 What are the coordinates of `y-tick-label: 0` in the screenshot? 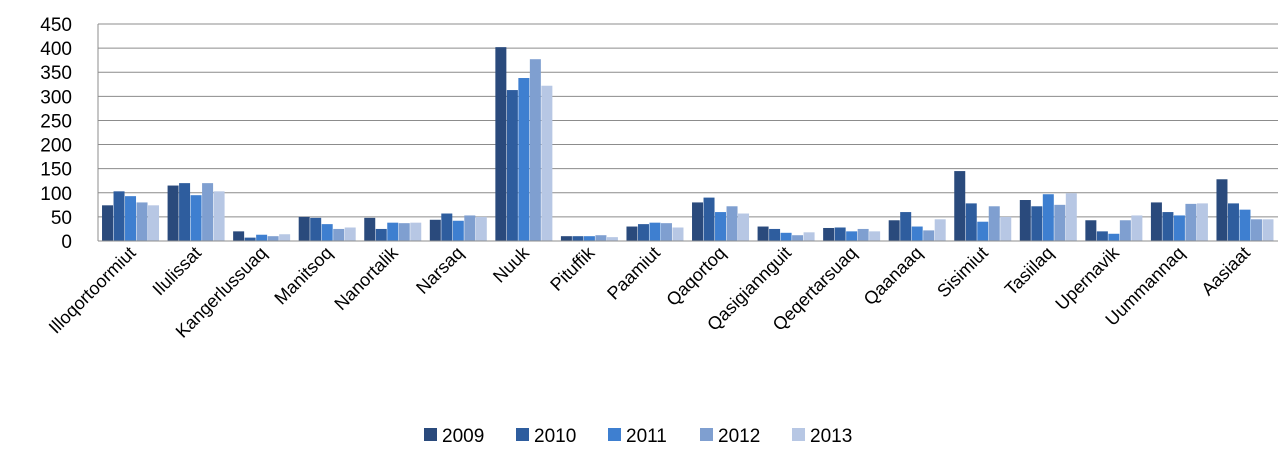 It's located at (66, 242).